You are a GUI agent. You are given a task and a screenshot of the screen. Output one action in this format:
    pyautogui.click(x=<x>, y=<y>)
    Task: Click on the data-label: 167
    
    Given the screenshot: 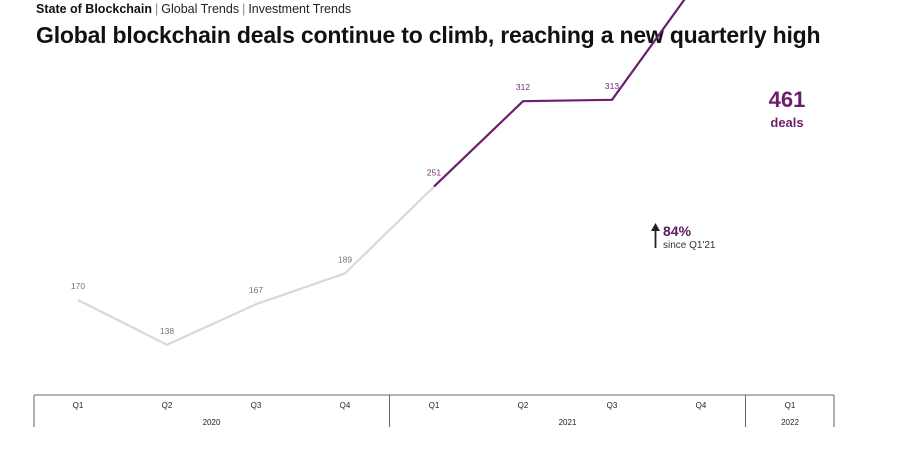 What is the action you would take?
    pyautogui.click(x=256, y=290)
    